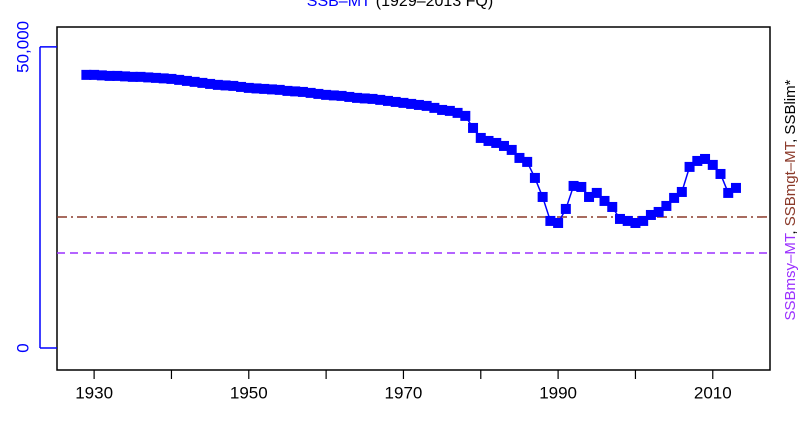 This screenshot has width=802, height=435. Describe the element at coordinates (434, 5) in the screenshot. I see `title-part: (1929–2013 FQ)` at that location.